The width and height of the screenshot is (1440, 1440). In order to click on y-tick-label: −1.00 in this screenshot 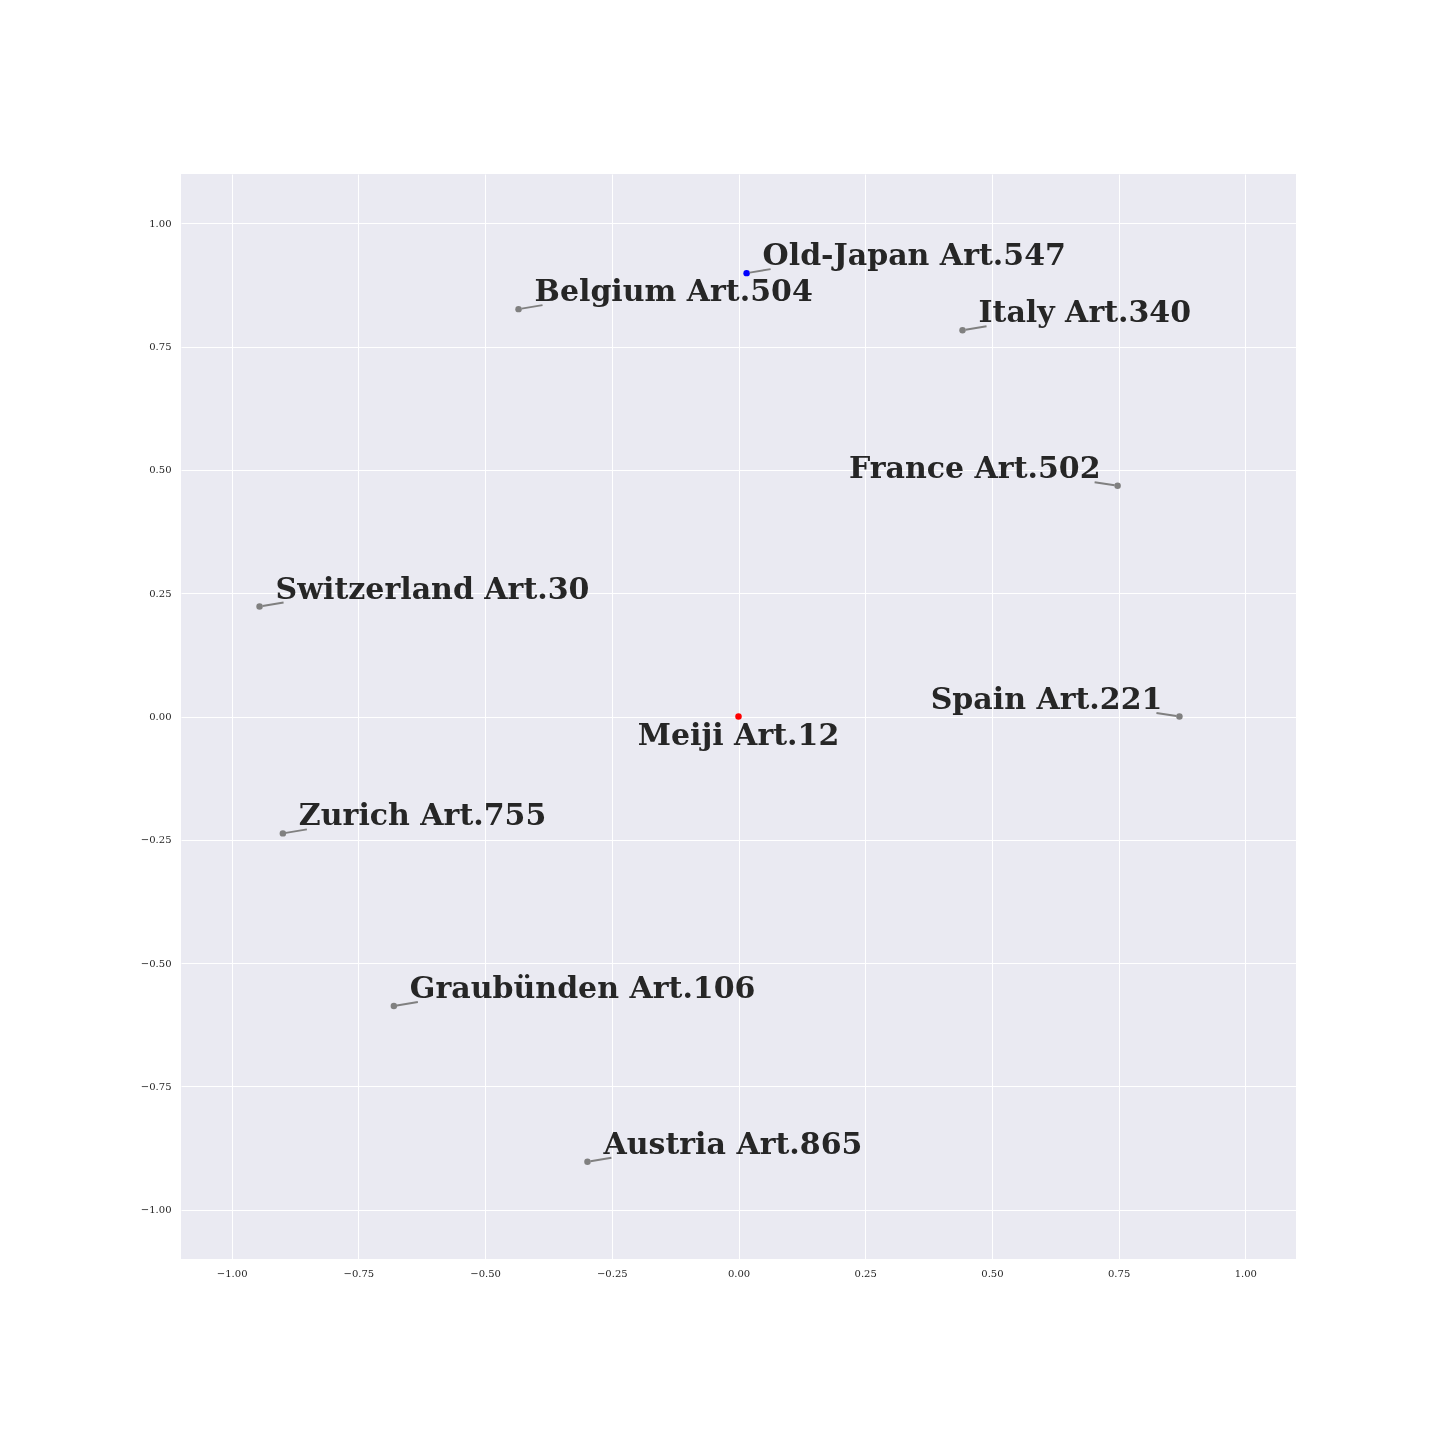, I will do `click(156, 1210)`.